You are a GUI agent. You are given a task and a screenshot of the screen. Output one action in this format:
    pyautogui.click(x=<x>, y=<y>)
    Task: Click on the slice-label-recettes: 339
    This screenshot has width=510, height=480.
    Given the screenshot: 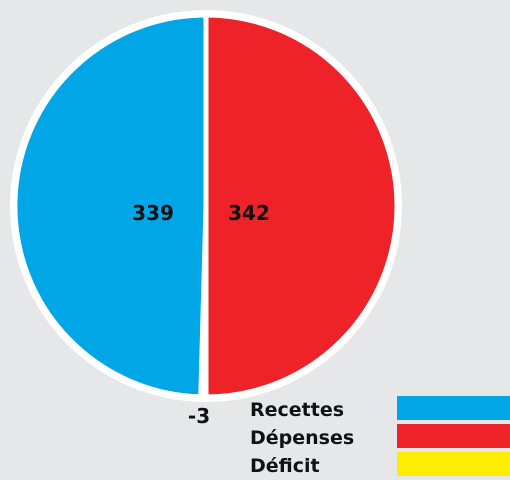 What is the action you would take?
    pyautogui.click(x=153, y=213)
    